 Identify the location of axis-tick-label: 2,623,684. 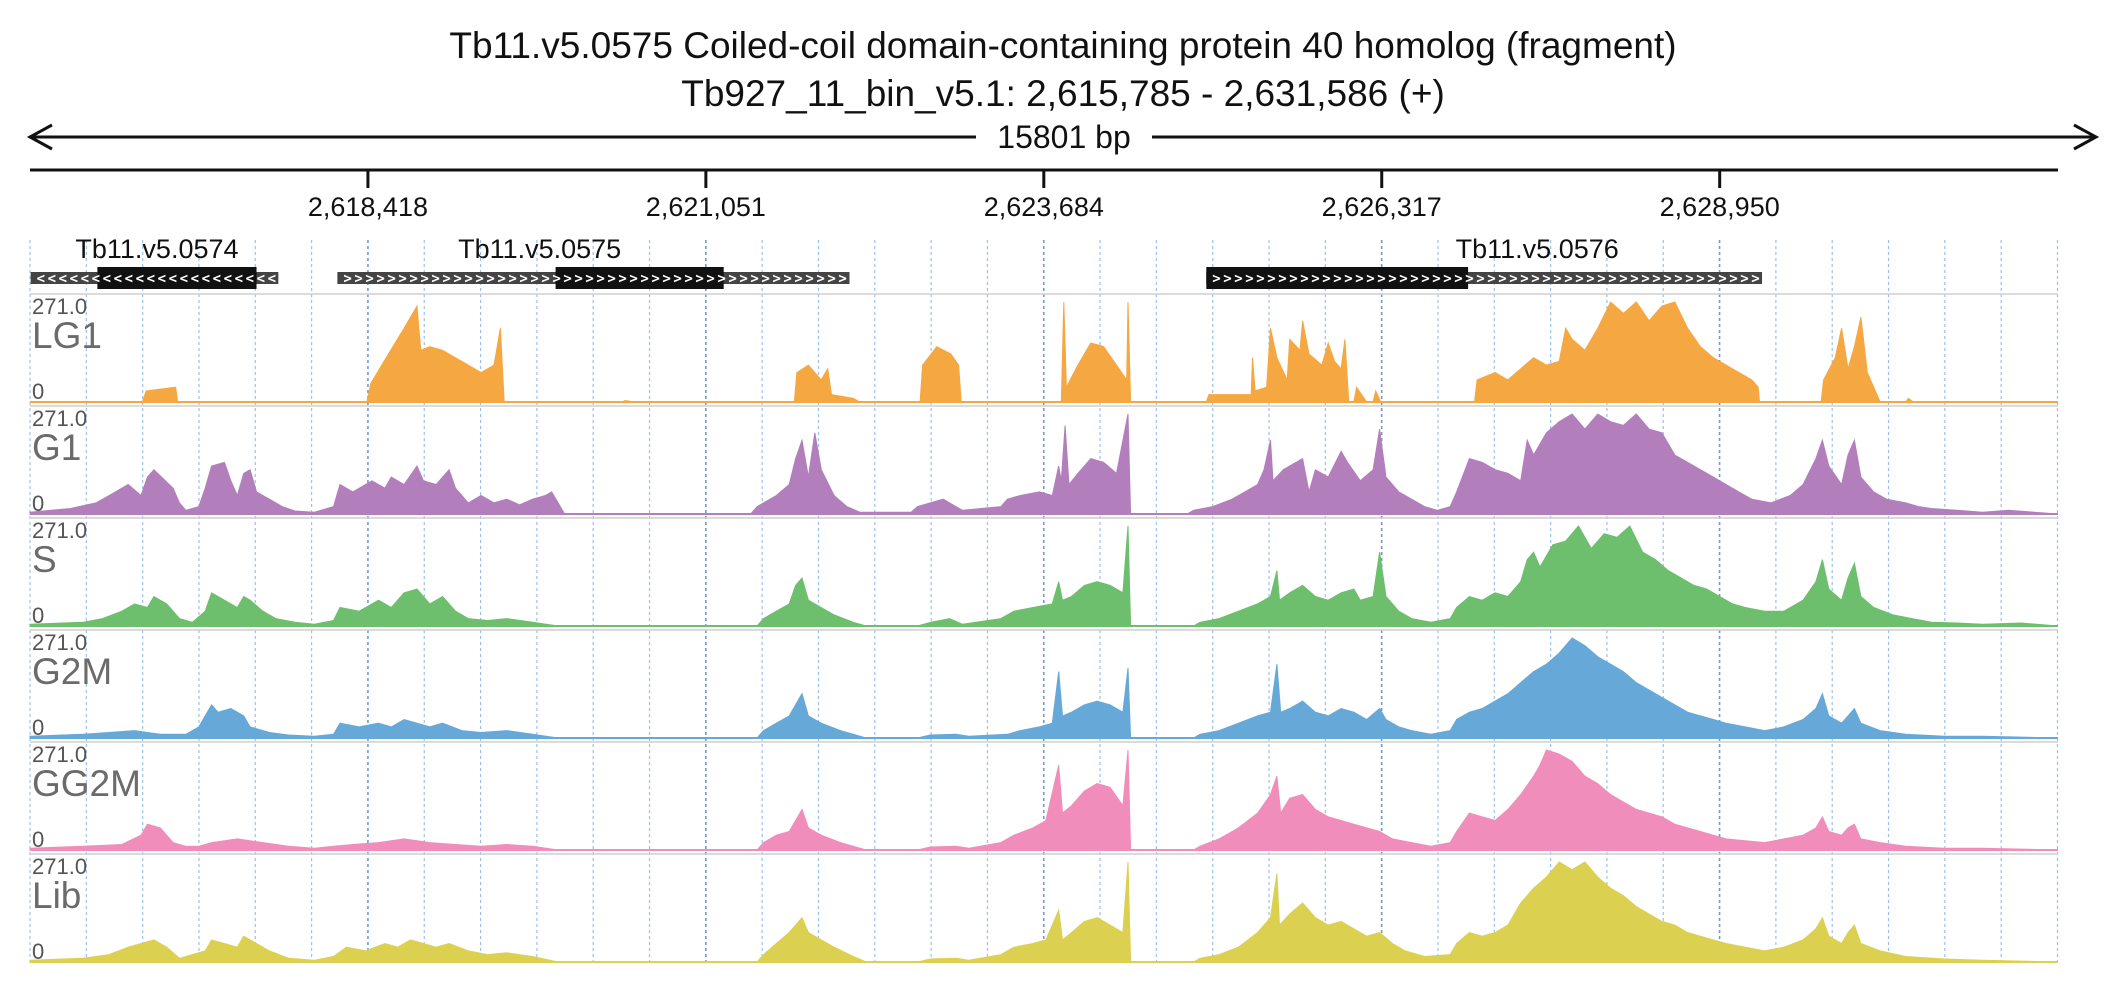
(1044, 207).